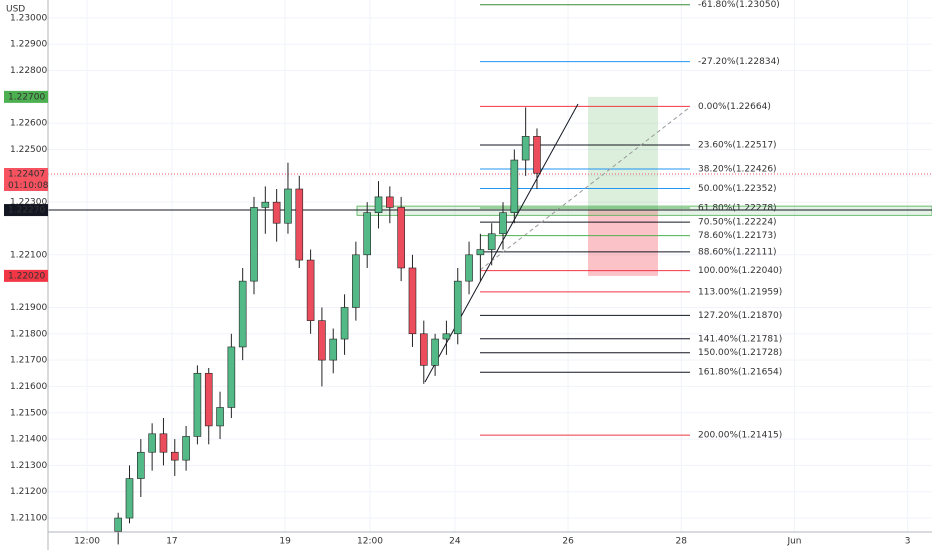 This screenshot has width=932, height=550. Describe the element at coordinates (28, 308) in the screenshot. I see `y-tick-label: 1.21900` at that location.